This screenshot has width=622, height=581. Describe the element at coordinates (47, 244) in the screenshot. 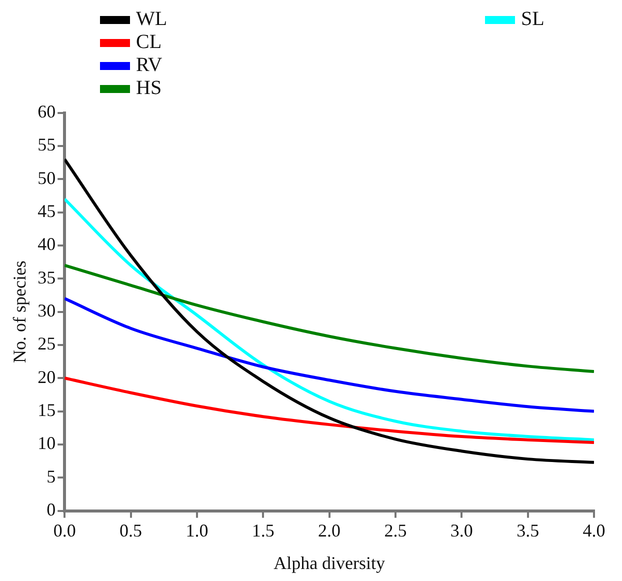

I see `y-tick-label: 40` at that location.